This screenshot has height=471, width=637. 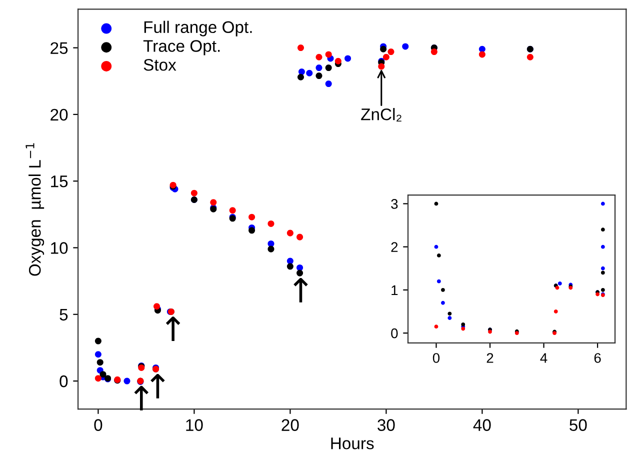 I want to click on y-tick-label: 15, so click(x=59, y=182).